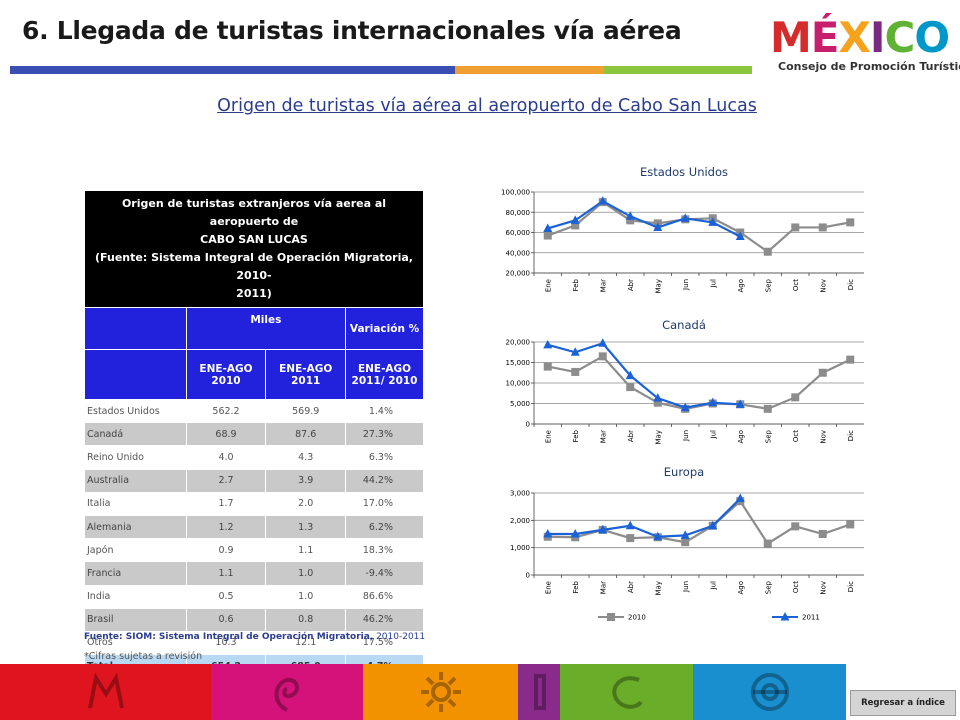 The width and height of the screenshot is (960, 720). I want to click on table-row: Francia 1.1 1.0 -9.4%, so click(254, 573).